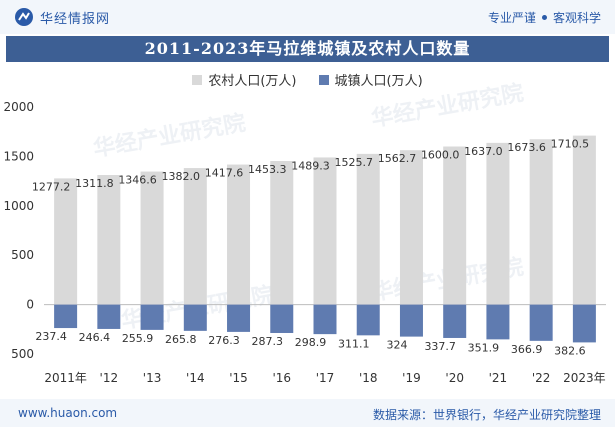  What do you see at coordinates (576, 18) in the screenshot?
I see `tagline-right: 客观科学` at bounding box center [576, 18].